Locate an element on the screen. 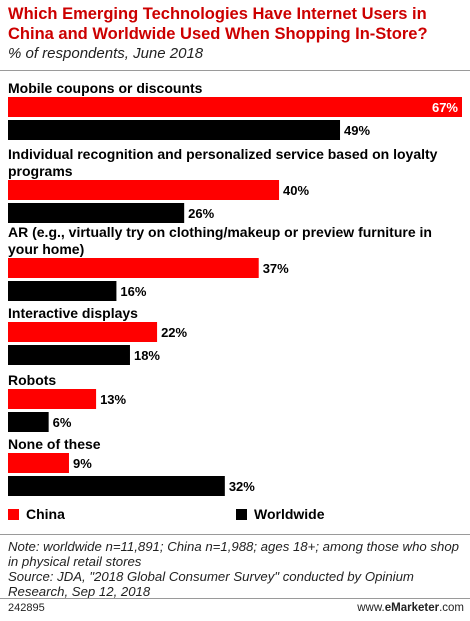 The width and height of the screenshot is (470, 621). chart-id: 242895 is located at coordinates (26, 608).